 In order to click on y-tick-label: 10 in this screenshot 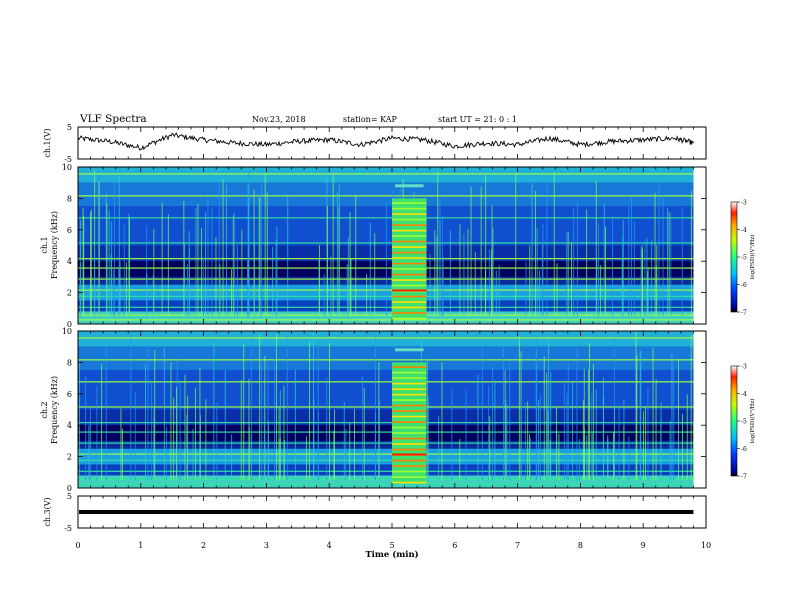, I will do `click(67, 167)`.